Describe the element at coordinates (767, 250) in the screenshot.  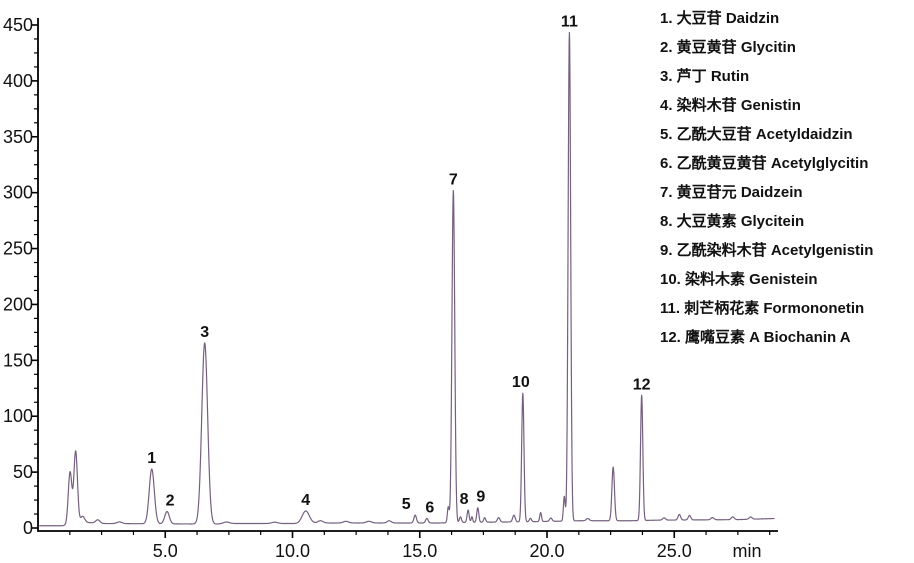
I see `legend-item-9: 9. 乙酰染料木苷 Acetylgenistin` at that location.